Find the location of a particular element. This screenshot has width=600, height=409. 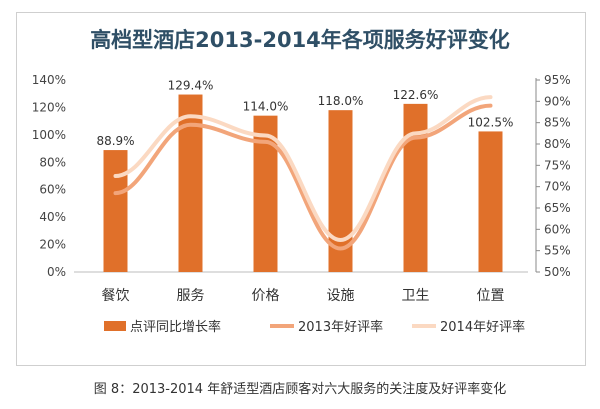

bar-data-label: 88.9% is located at coordinates (115, 141).